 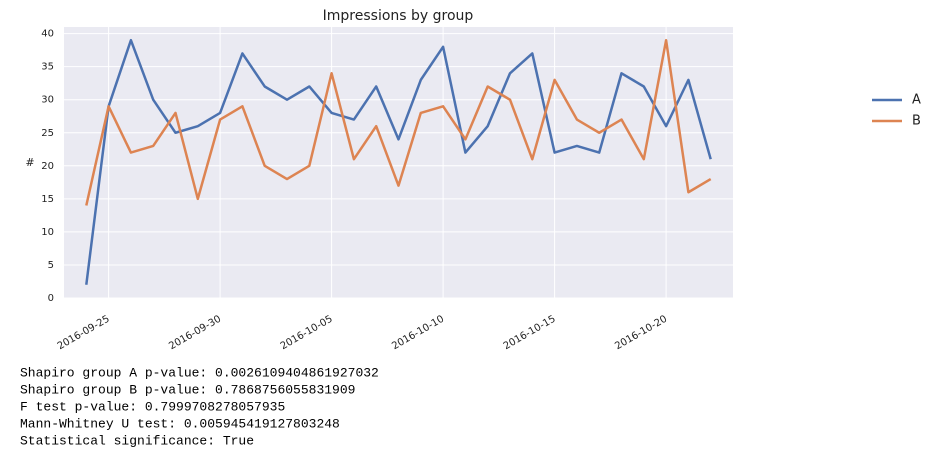 I want to click on output-line: Statistical significance: True, so click(x=137, y=440).